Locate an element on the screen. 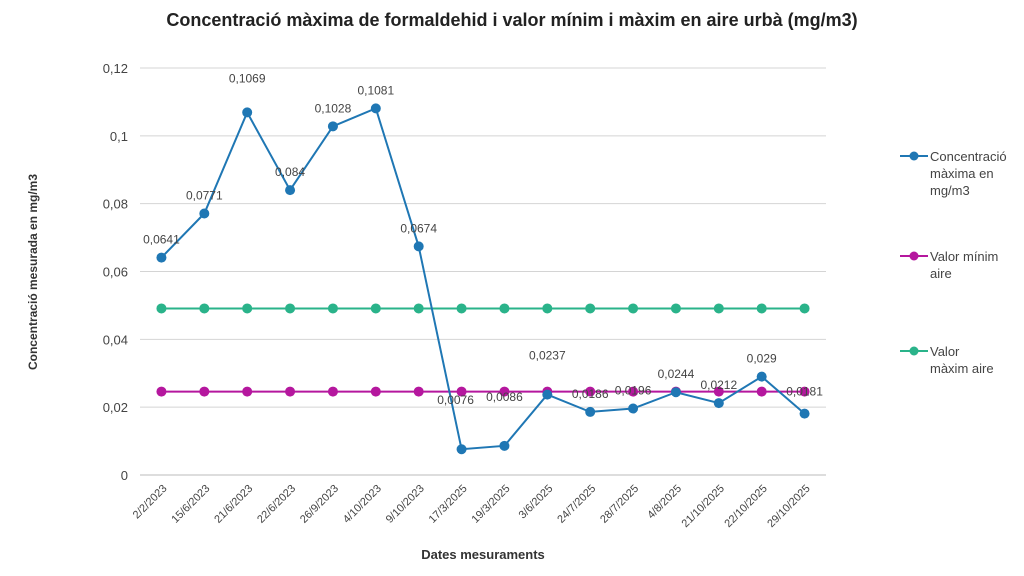 Image resolution: width=1024 pixels, height=576 pixels. x-tick-label: 15/6/2023 is located at coordinates (190, 504).